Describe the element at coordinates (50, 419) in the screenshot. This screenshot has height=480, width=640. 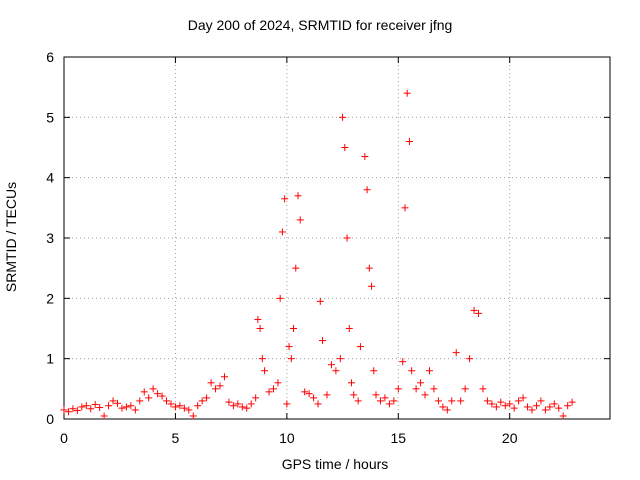
I see `y-tick-label: 0` at that location.